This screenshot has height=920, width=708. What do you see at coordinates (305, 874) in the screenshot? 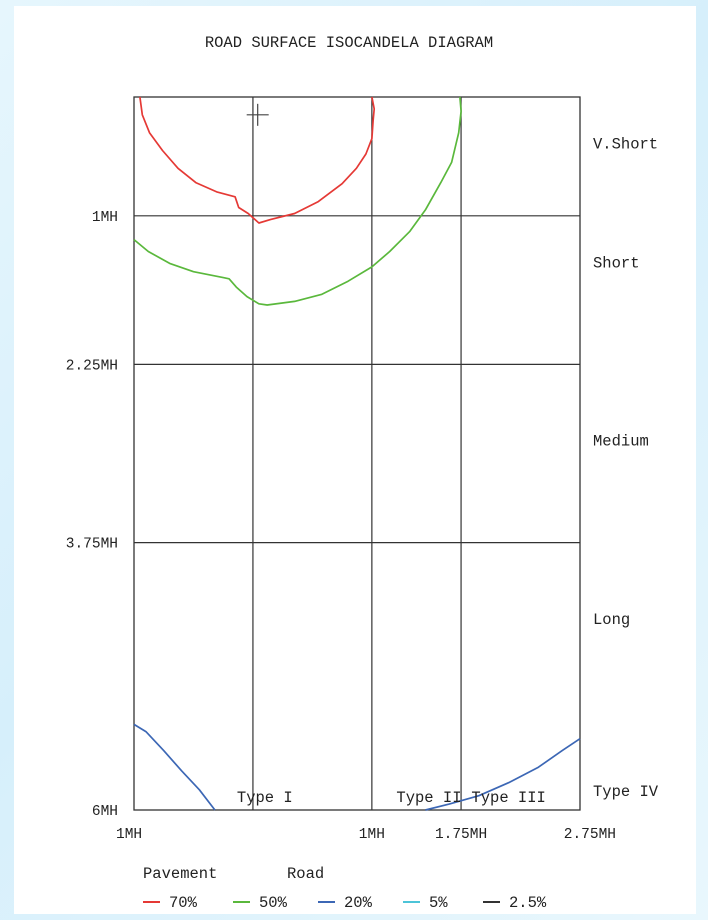
I see `legend-header-road: Road` at bounding box center [305, 874].